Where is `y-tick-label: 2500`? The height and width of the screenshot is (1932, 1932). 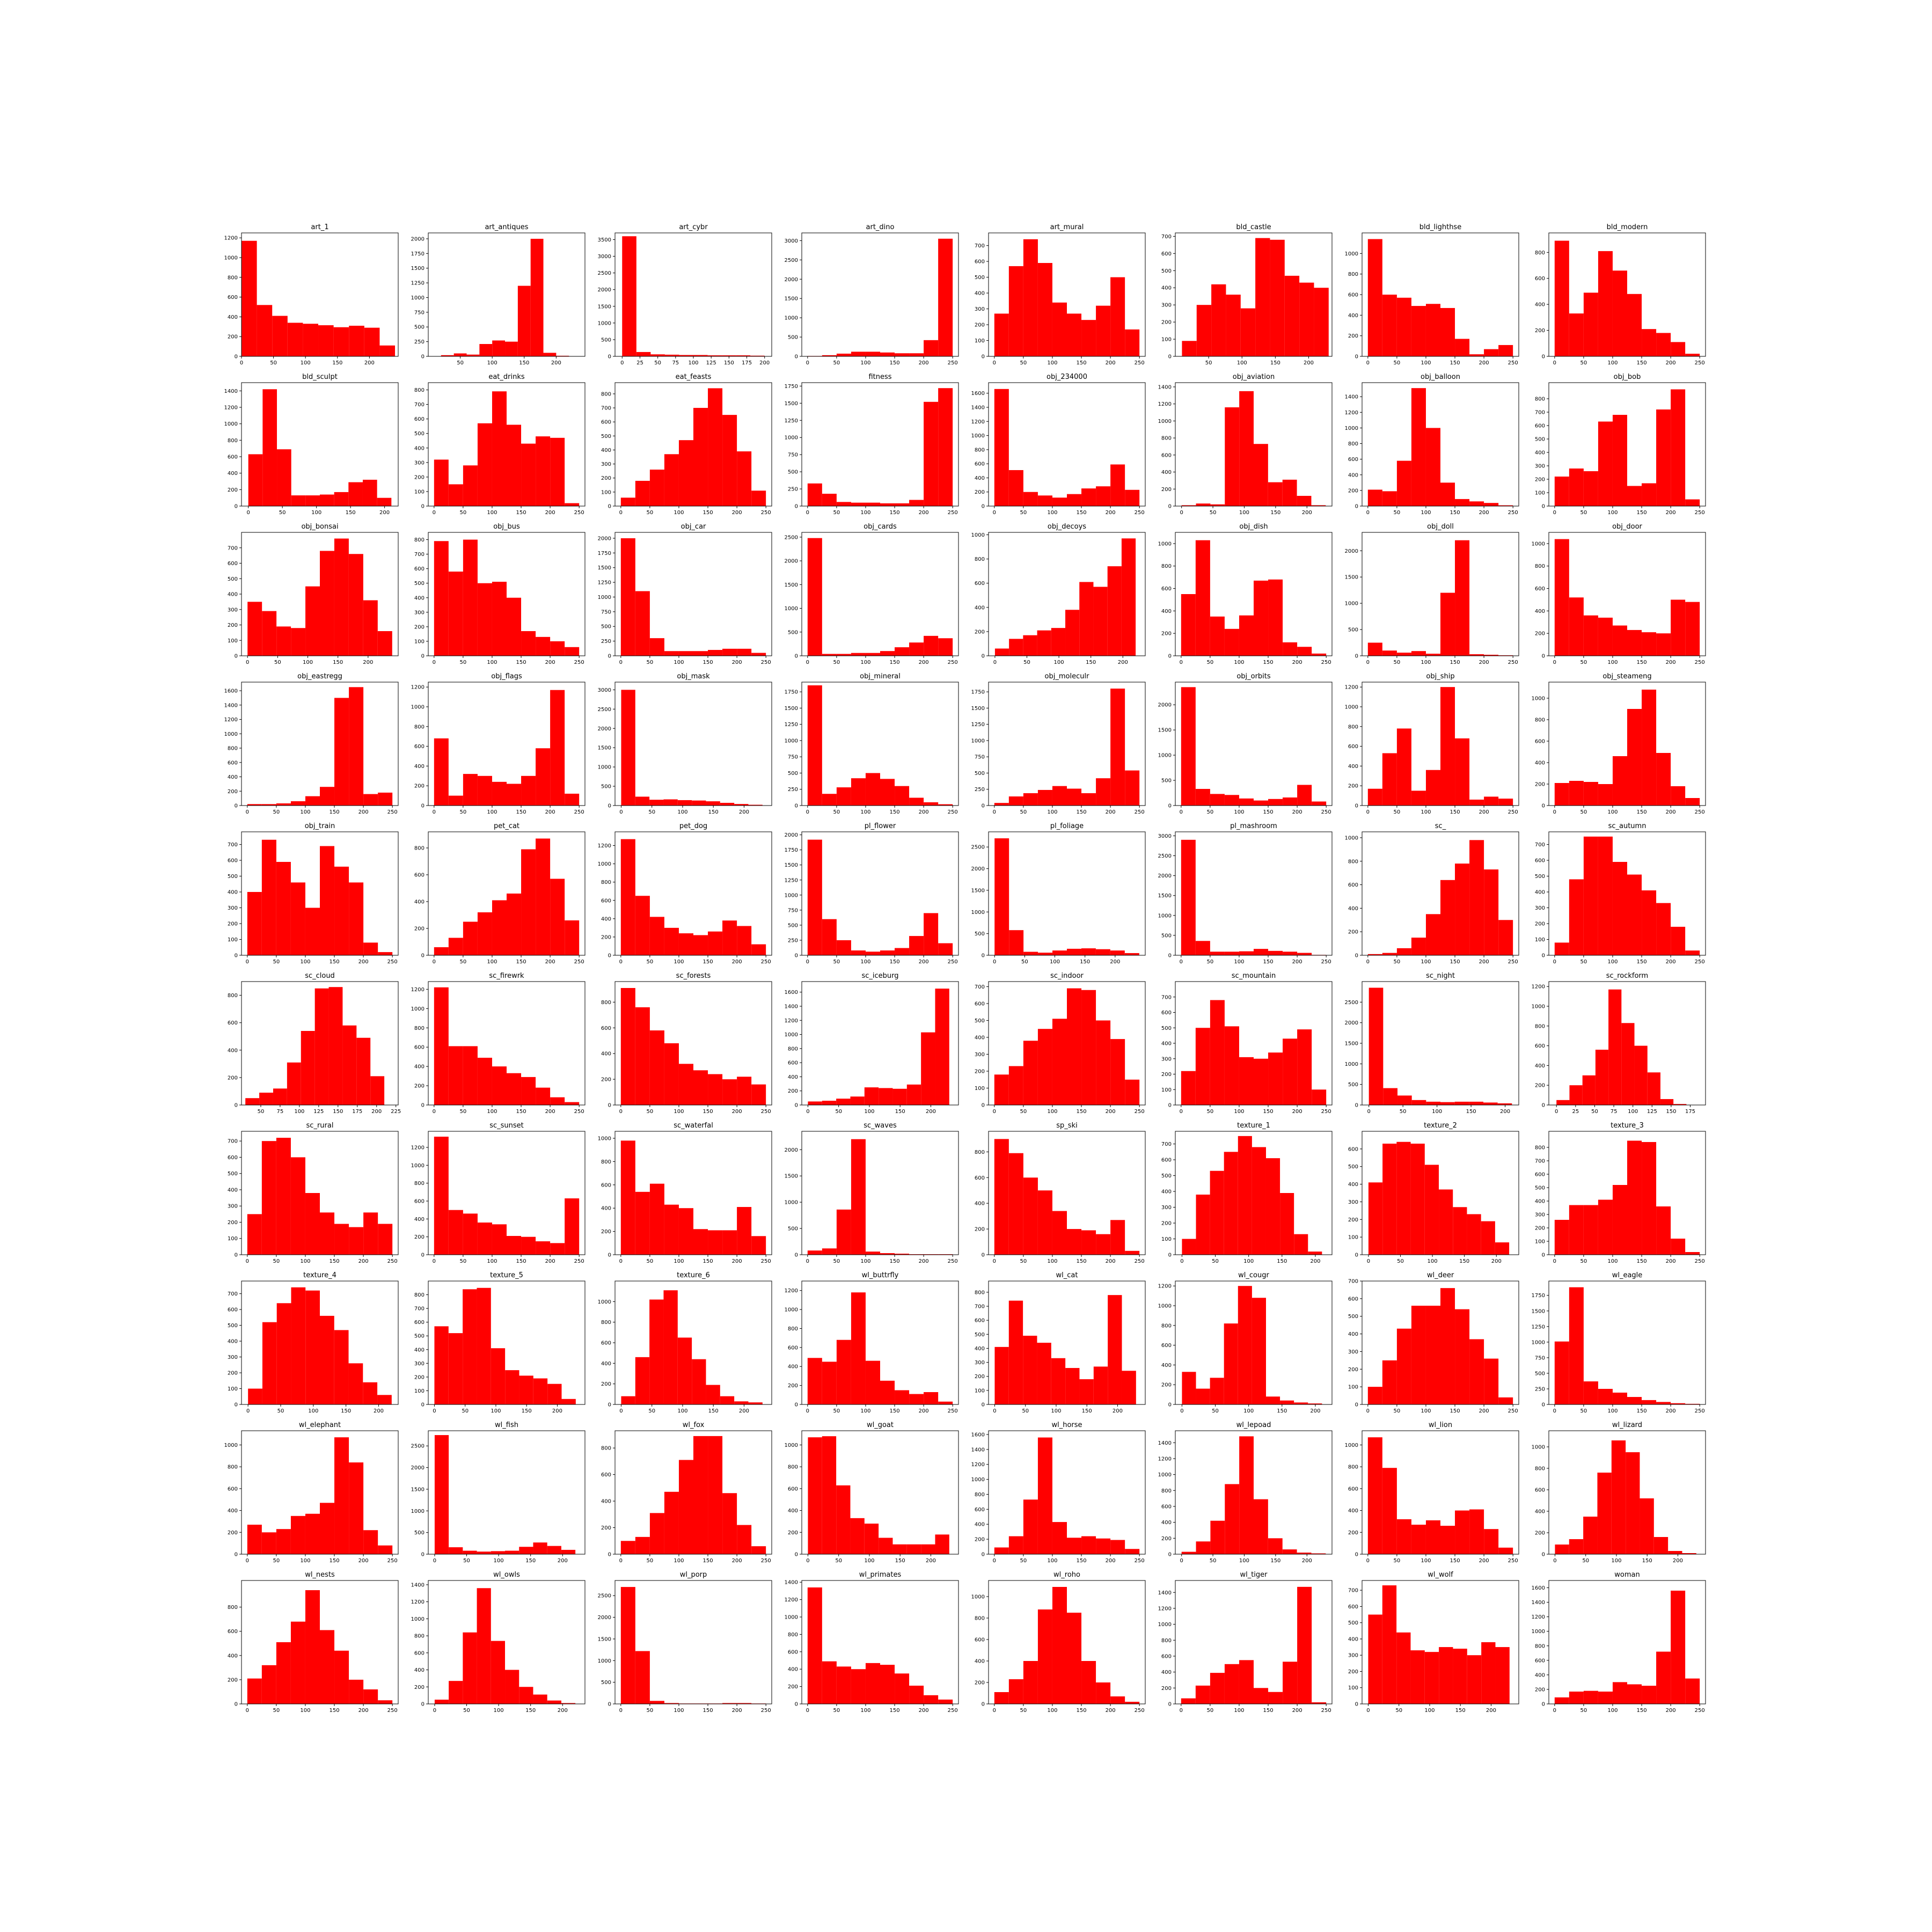
y-tick-label: 2500 is located at coordinates (604, 710).